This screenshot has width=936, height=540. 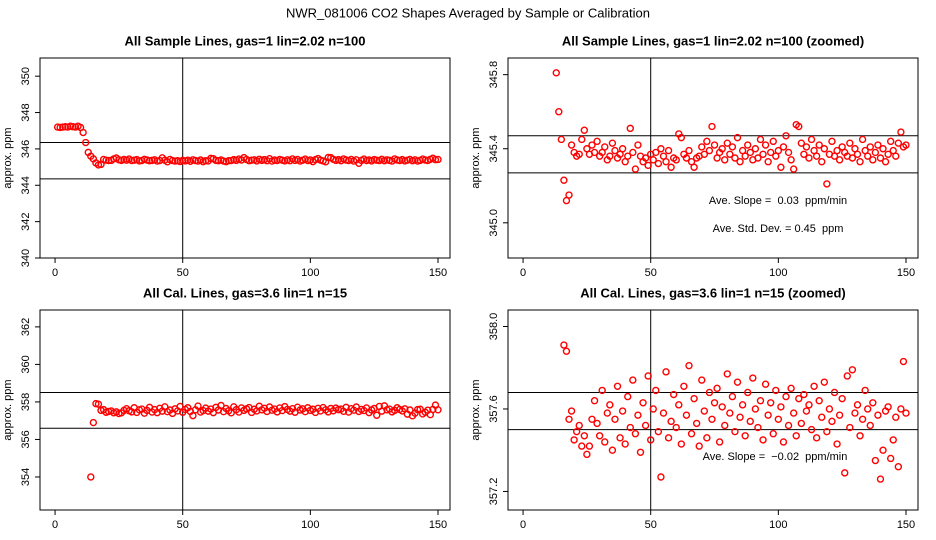 I want to click on y-tick-label: 360, so click(x=26, y=364).